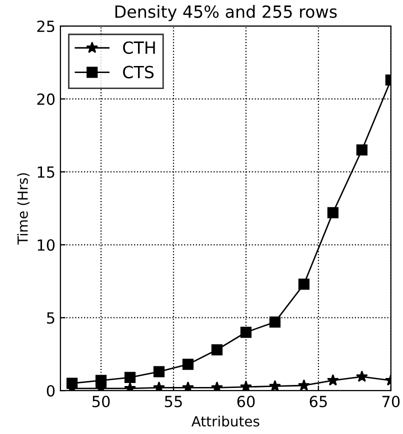 The width and height of the screenshot is (403, 434). What do you see at coordinates (45, 26) in the screenshot?
I see `y-tick-label: 25` at bounding box center [45, 26].